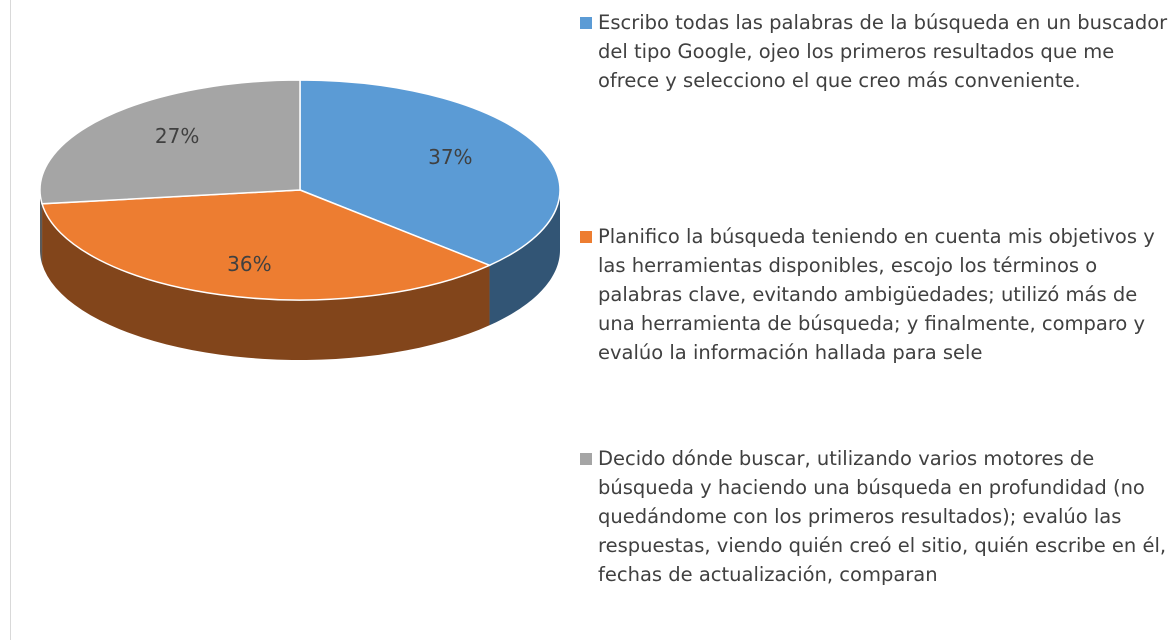  Describe the element at coordinates (177, 136) in the screenshot. I see `data-label: 27%` at that location.